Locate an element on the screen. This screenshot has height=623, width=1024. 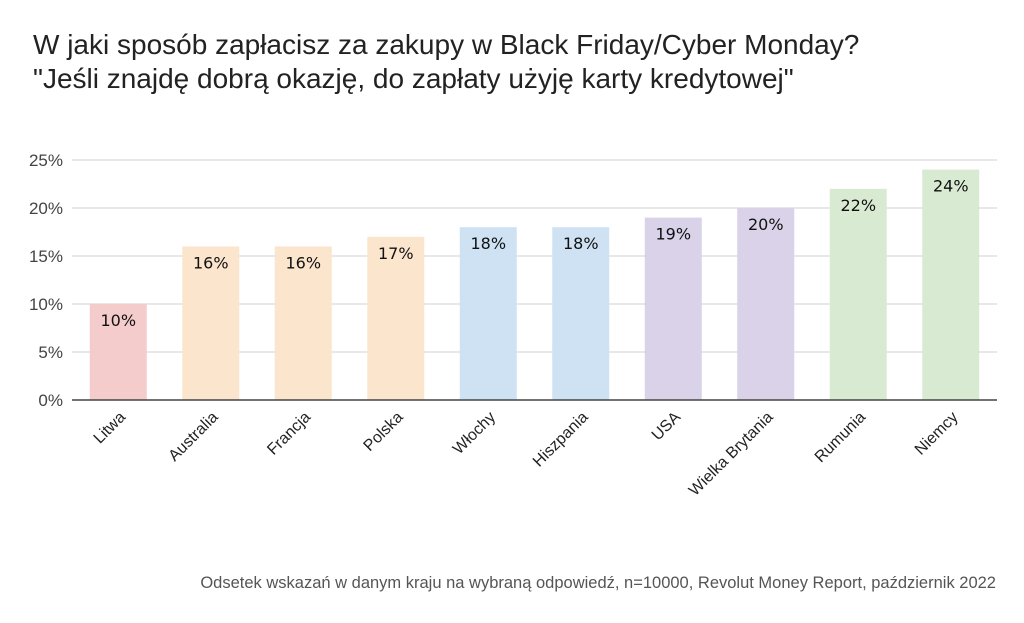
x-tick-label: Niemcy is located at coordinates (937, 434).